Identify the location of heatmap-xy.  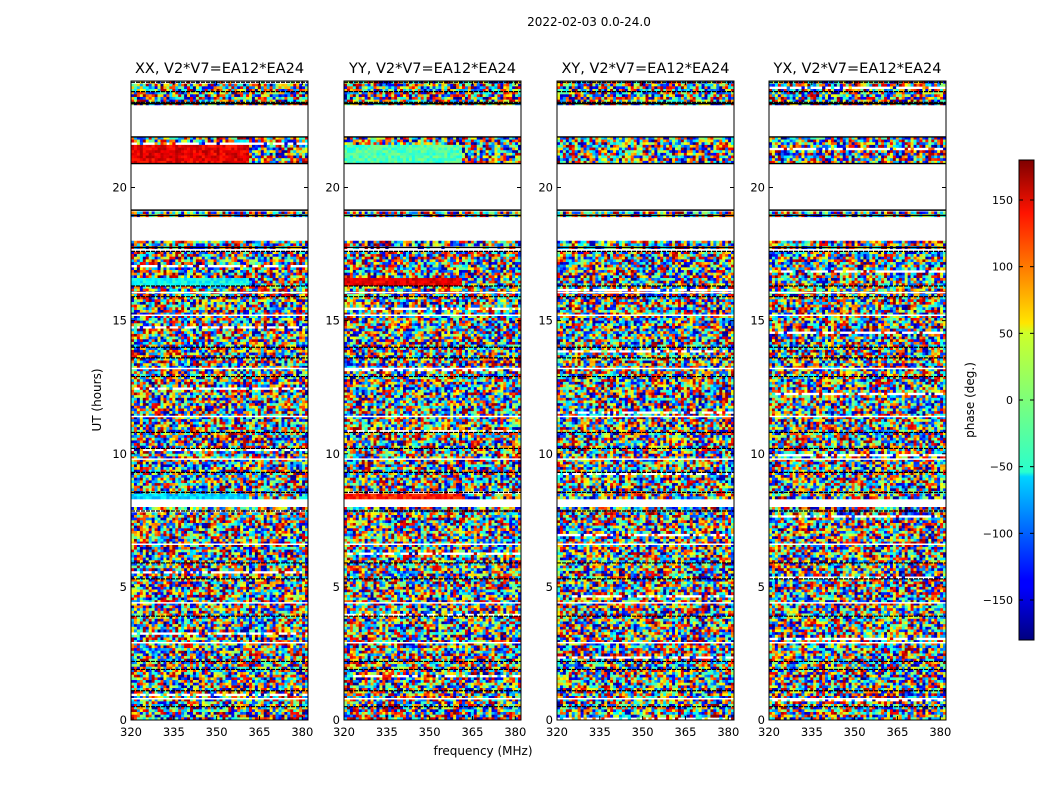
(646, 401).